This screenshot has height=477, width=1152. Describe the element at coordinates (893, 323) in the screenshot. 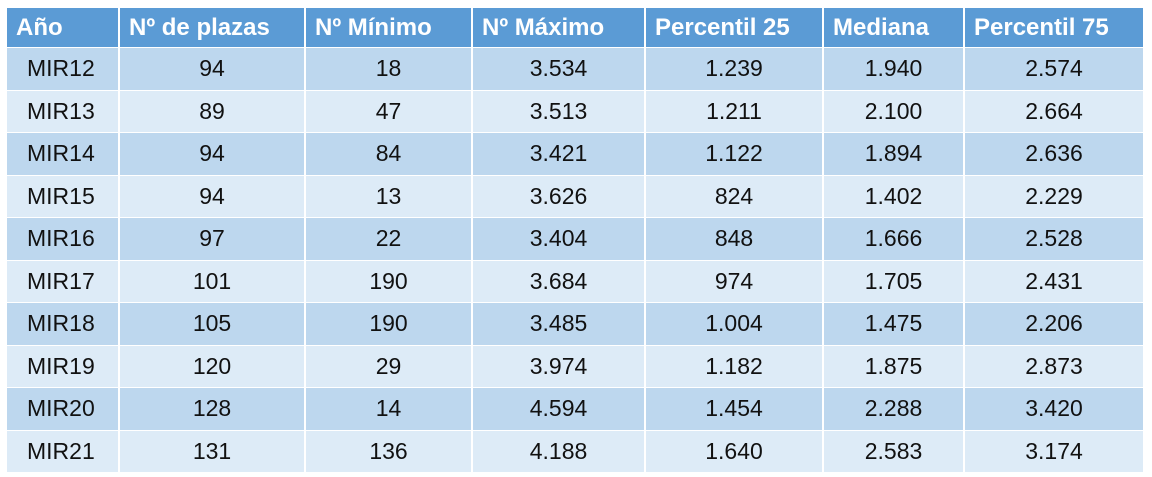

I see `cell-mediana: 1.475` at that location.